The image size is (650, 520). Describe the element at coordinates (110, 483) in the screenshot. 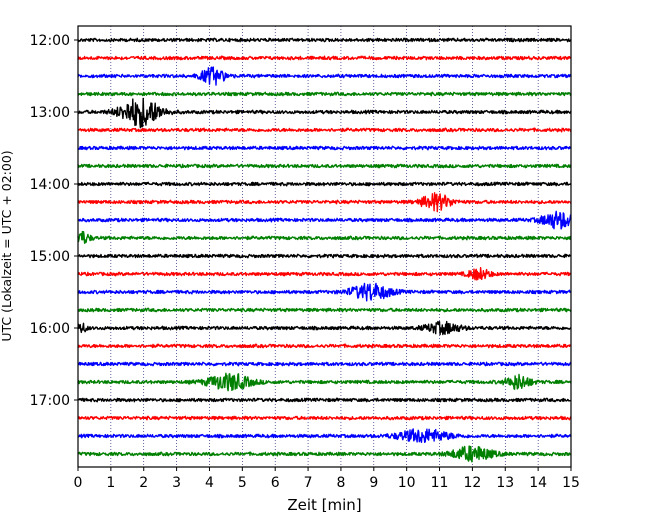

I see `x-tick-label: 1` at that location.